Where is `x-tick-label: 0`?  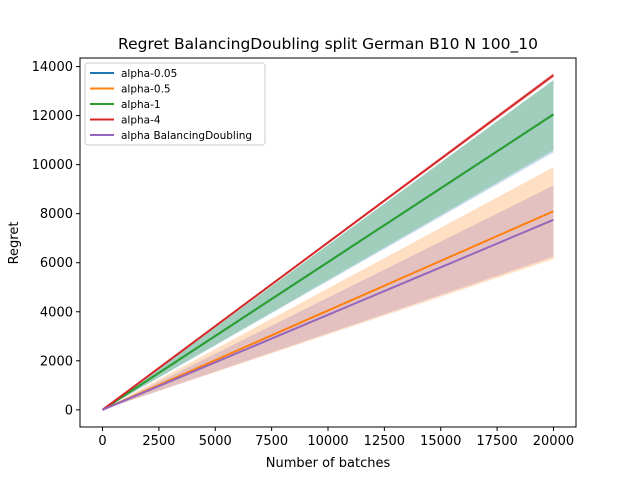 x-tick-label: 0 is located at coordinates (102, 441).